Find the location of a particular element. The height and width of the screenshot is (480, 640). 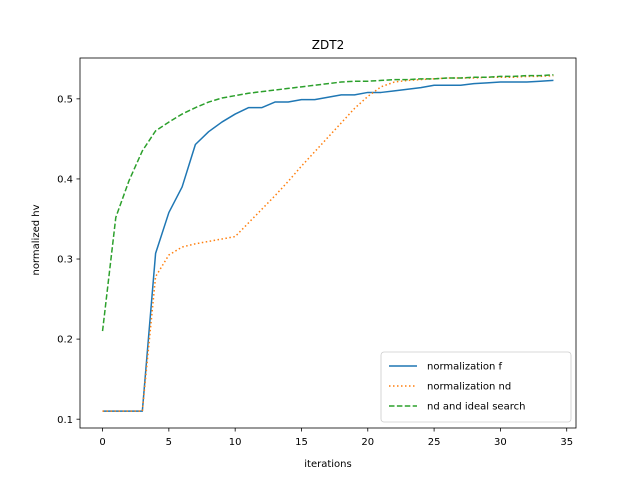

x-tick-label: 20 is located at coordinates (367, 442).